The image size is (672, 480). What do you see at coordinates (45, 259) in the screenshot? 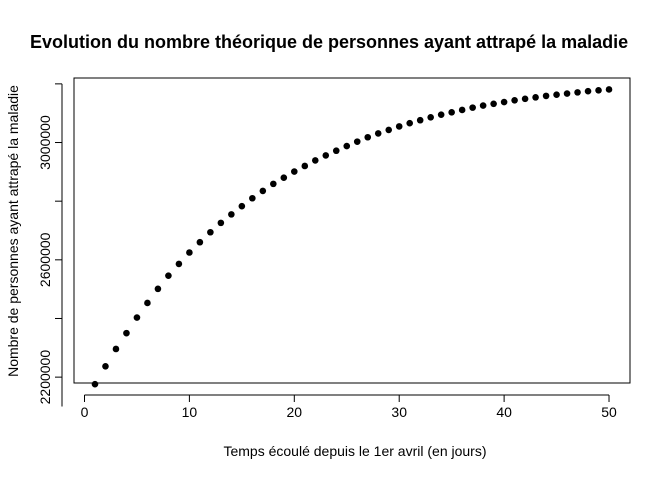
I see `y-tick-label: 2600000` at bounding box center [45, 259].